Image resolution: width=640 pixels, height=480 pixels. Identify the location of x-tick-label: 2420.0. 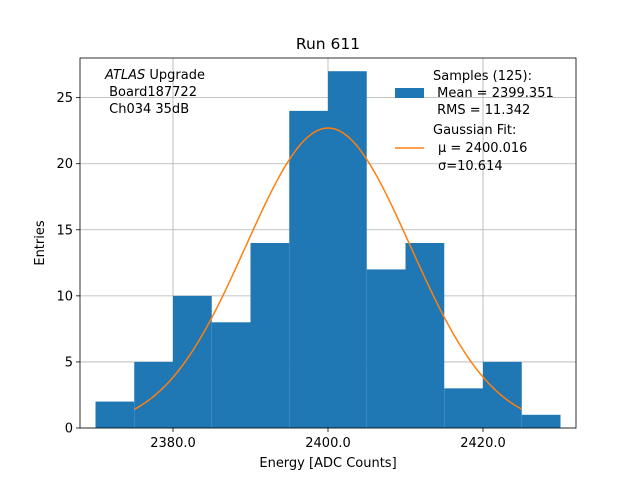
(483, 443).